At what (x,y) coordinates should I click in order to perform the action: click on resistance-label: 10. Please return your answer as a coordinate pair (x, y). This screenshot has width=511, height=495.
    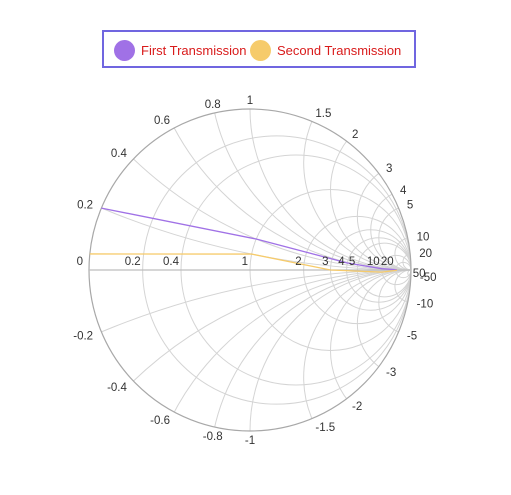
    Looking at the image, I should click on (373, 262).